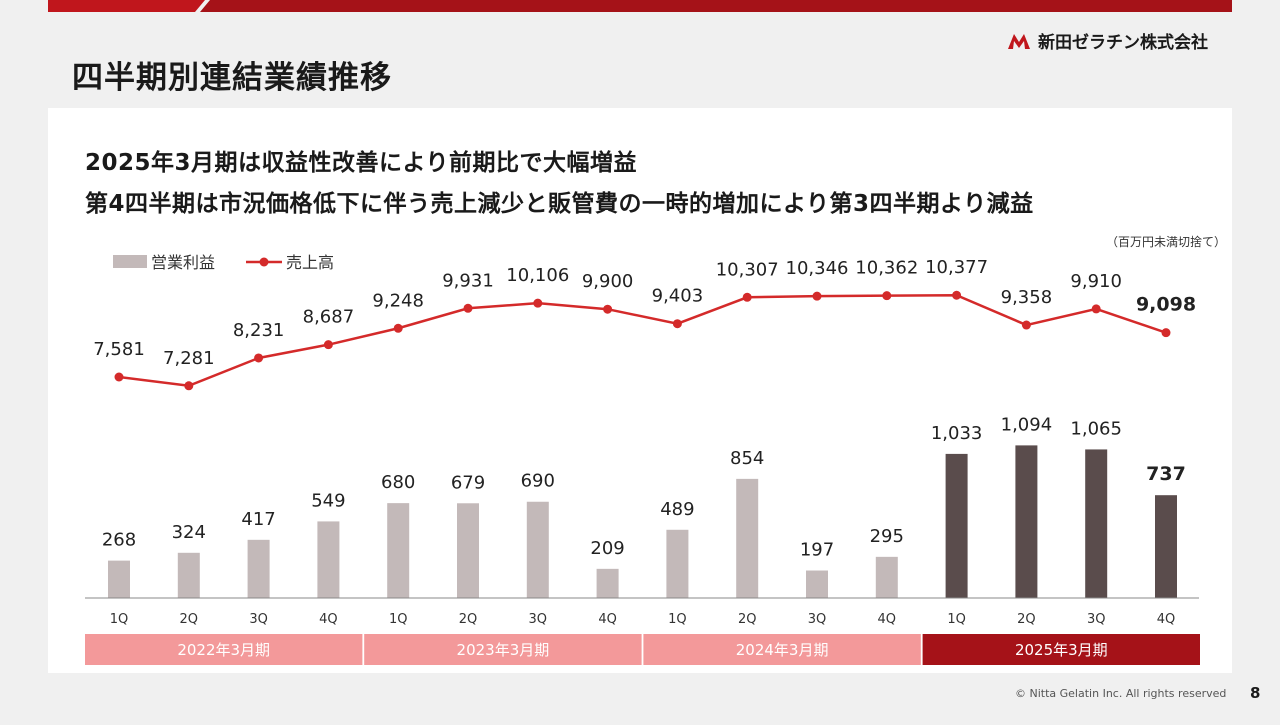  What do you see at coordinates (329, 317) in the screenshot?
I see `line-value-label: 8,687` at bounding box center [329, 317].